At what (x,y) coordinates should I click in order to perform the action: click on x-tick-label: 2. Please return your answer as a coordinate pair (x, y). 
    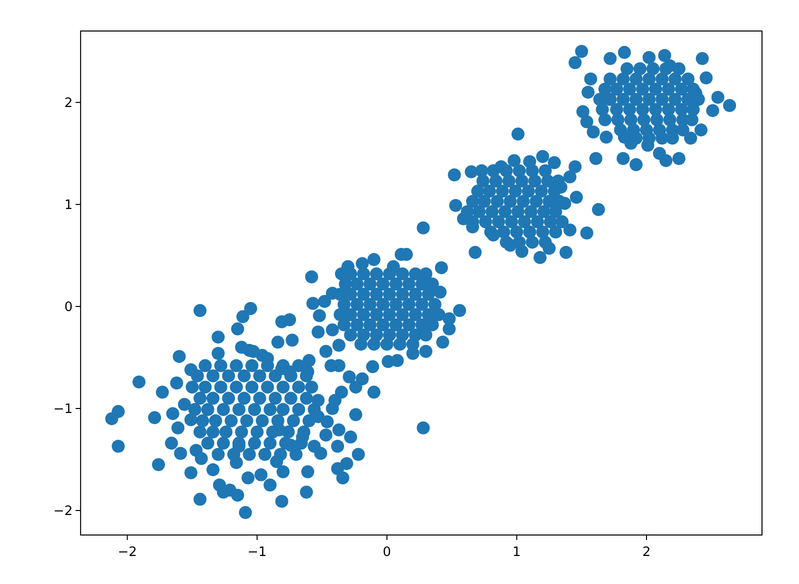
    Looking at the image, I should click on (646, 552).